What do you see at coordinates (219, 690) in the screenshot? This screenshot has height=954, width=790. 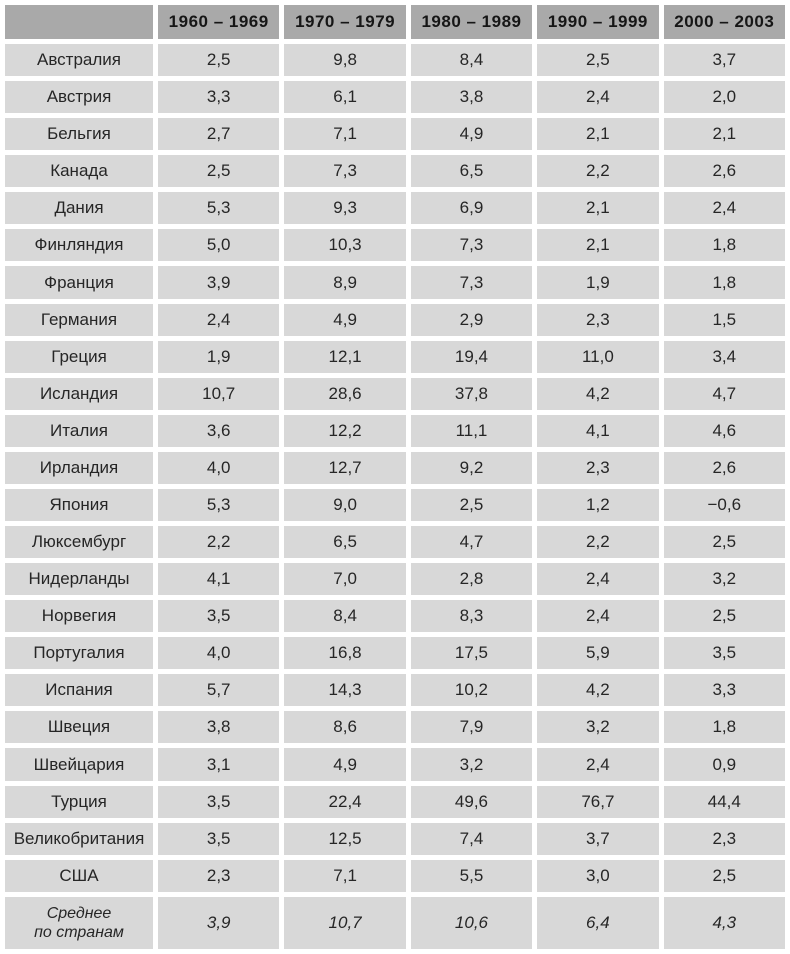 I see `value-cell: 5,7` at bounding box center [219, 690].